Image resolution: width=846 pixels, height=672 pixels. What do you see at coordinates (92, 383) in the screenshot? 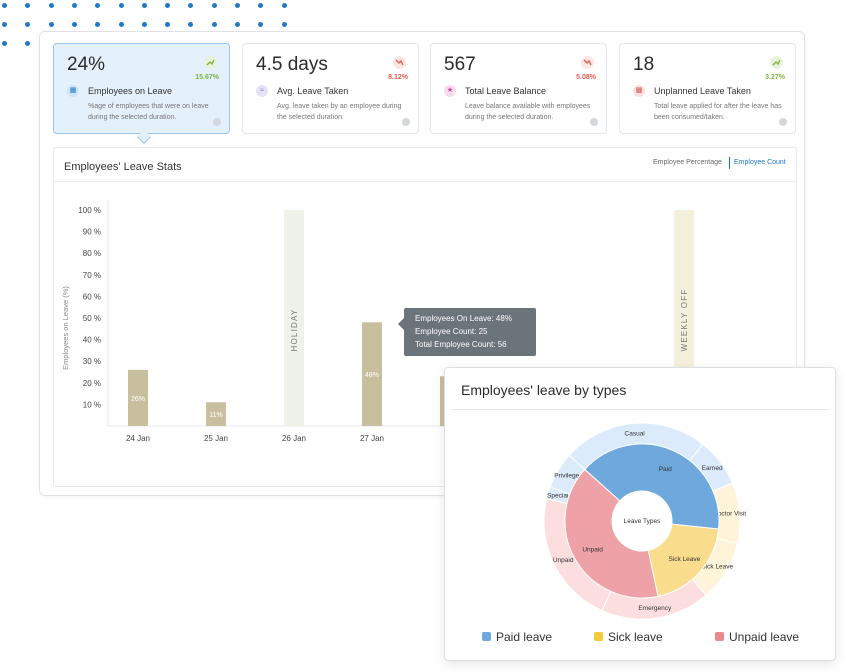
I see `y-tick-label: 20 %` at bounding box center [92, 383].